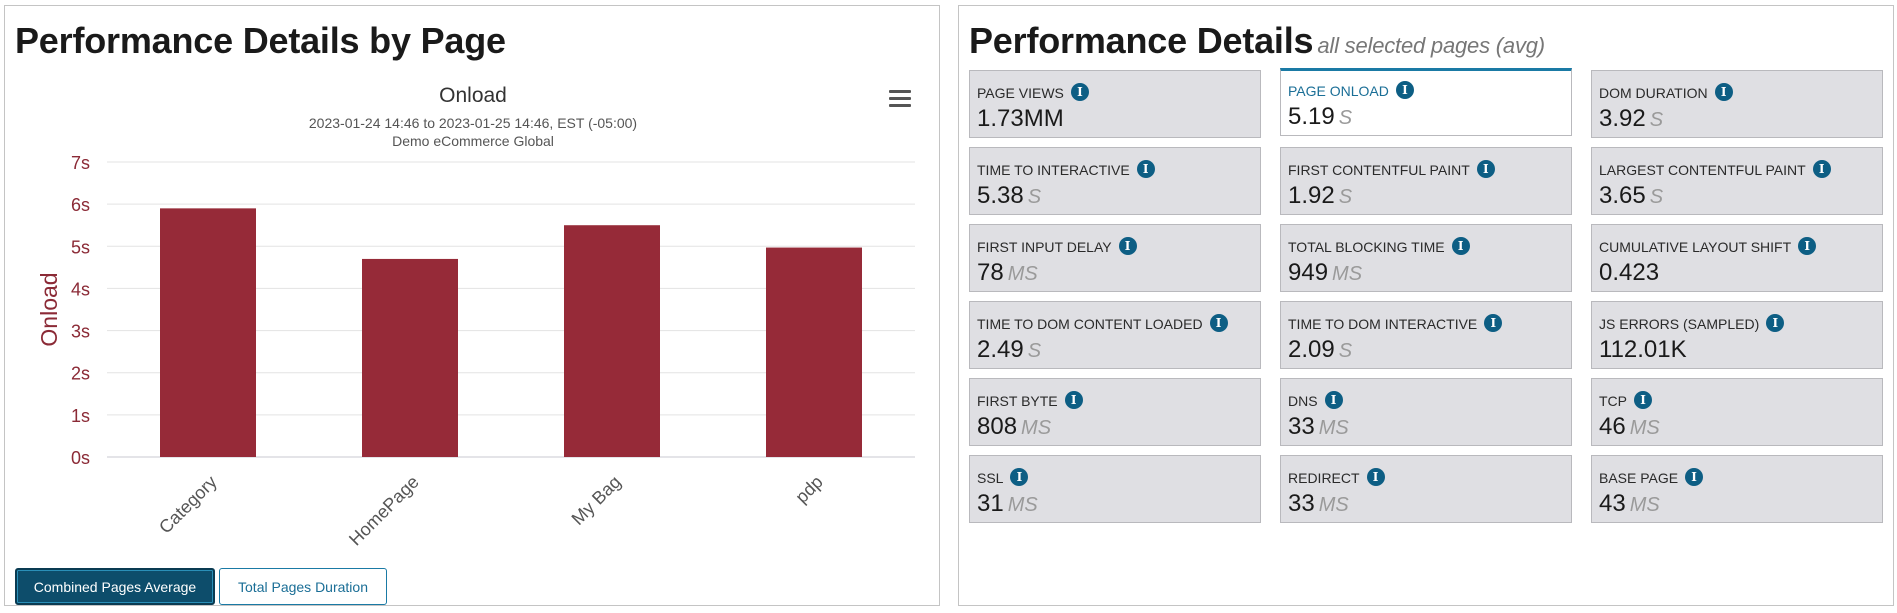 This screenshot has height=613, width=1897. What do you see at coordinates (1066, 169) in the screenshot?
I see `metric-label: TIME TO INTERACTIVE i` at bounding box center [1066, 169].